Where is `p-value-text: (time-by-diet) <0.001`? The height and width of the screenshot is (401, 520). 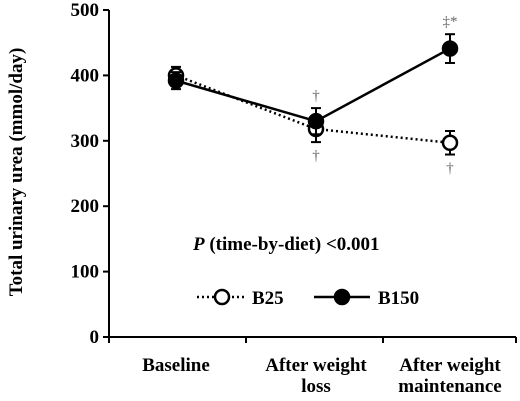 p-value-text: (time-by-diet) <0.001 is located at coordinates (292, 244).